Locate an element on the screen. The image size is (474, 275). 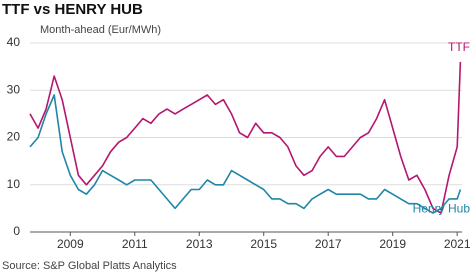
y-tick-label: 40 is located at coordinates (14, 42).